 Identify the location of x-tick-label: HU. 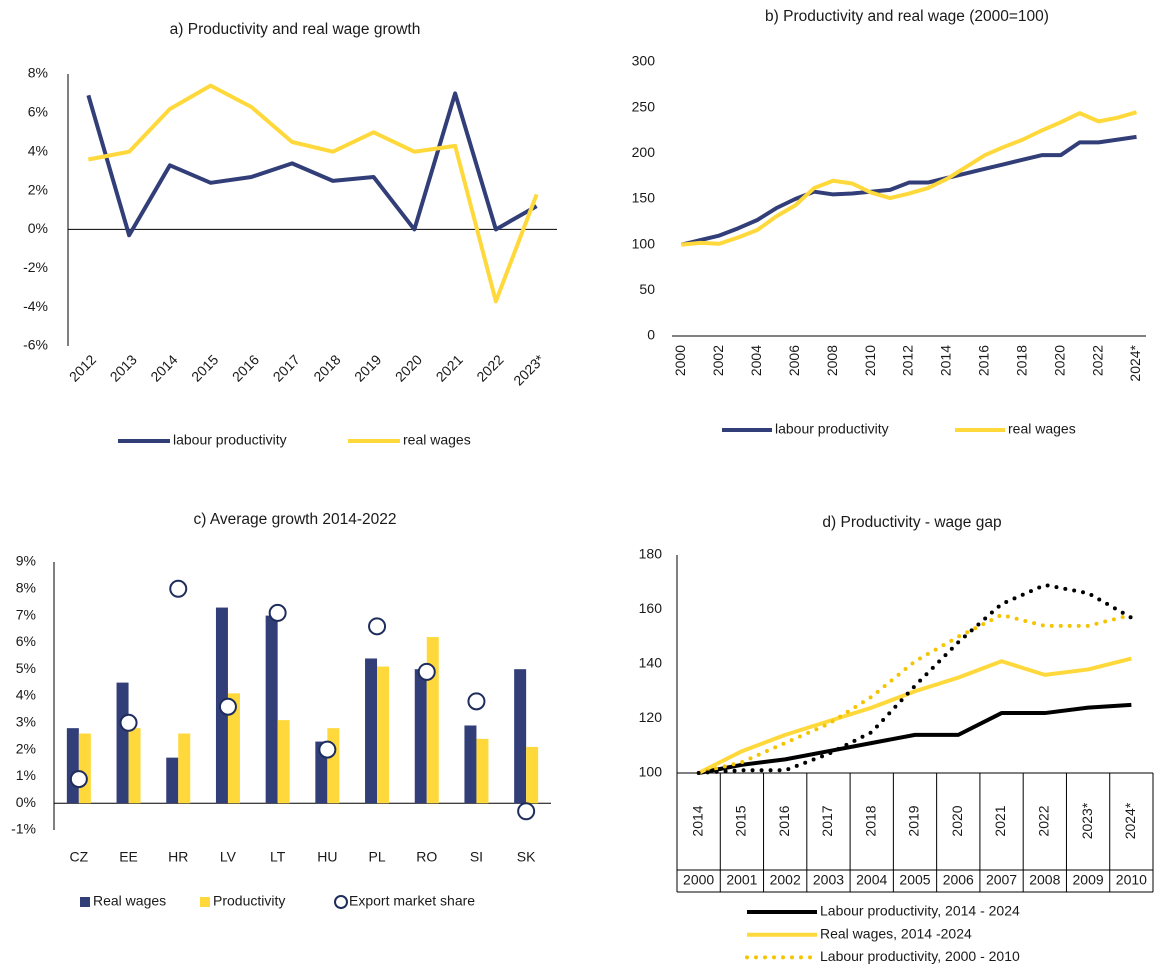
(327, 857).